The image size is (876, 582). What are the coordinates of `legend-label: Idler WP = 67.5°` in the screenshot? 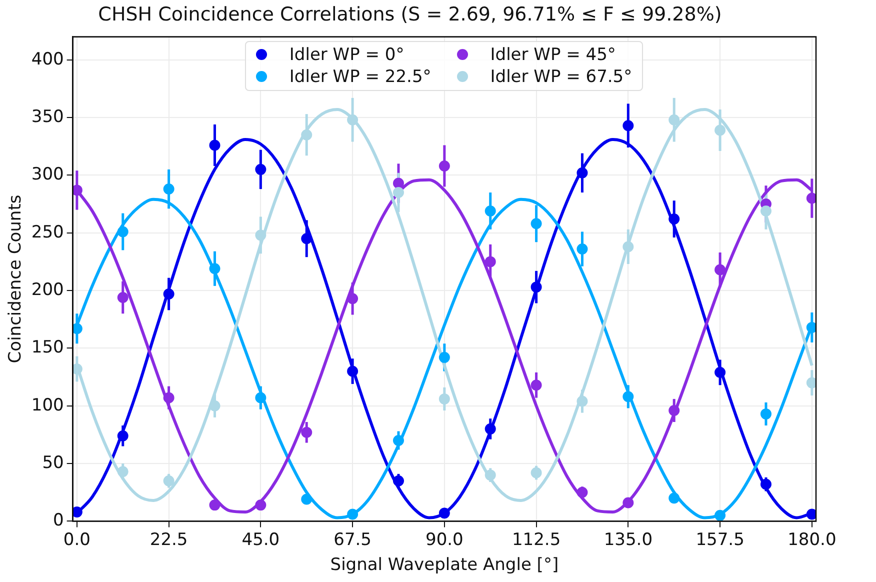 It's located at (561, 76).